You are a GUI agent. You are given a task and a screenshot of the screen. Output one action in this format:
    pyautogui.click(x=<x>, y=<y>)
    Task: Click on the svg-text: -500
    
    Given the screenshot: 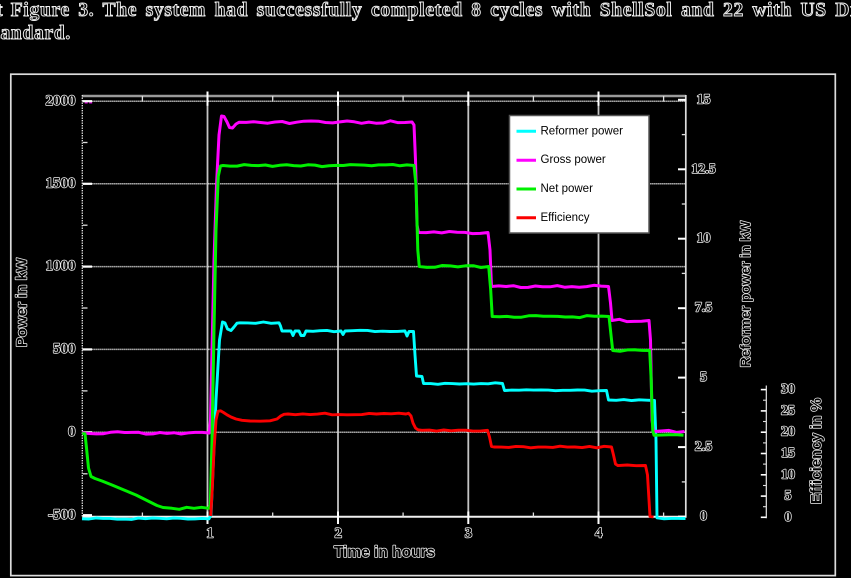 What is the action you would take?
    pyautogui.click(x=62, y=515)
    